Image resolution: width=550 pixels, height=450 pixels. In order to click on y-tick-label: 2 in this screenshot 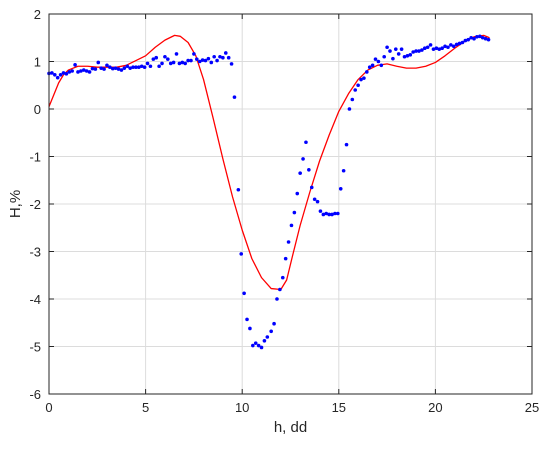, I will do `click(37, 14)`.